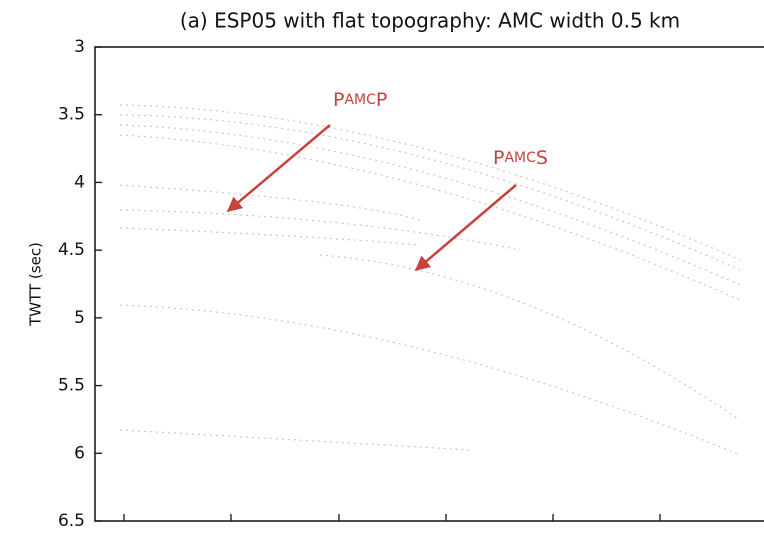  I want to click on annotation: PAMCS, so click(520, 158).